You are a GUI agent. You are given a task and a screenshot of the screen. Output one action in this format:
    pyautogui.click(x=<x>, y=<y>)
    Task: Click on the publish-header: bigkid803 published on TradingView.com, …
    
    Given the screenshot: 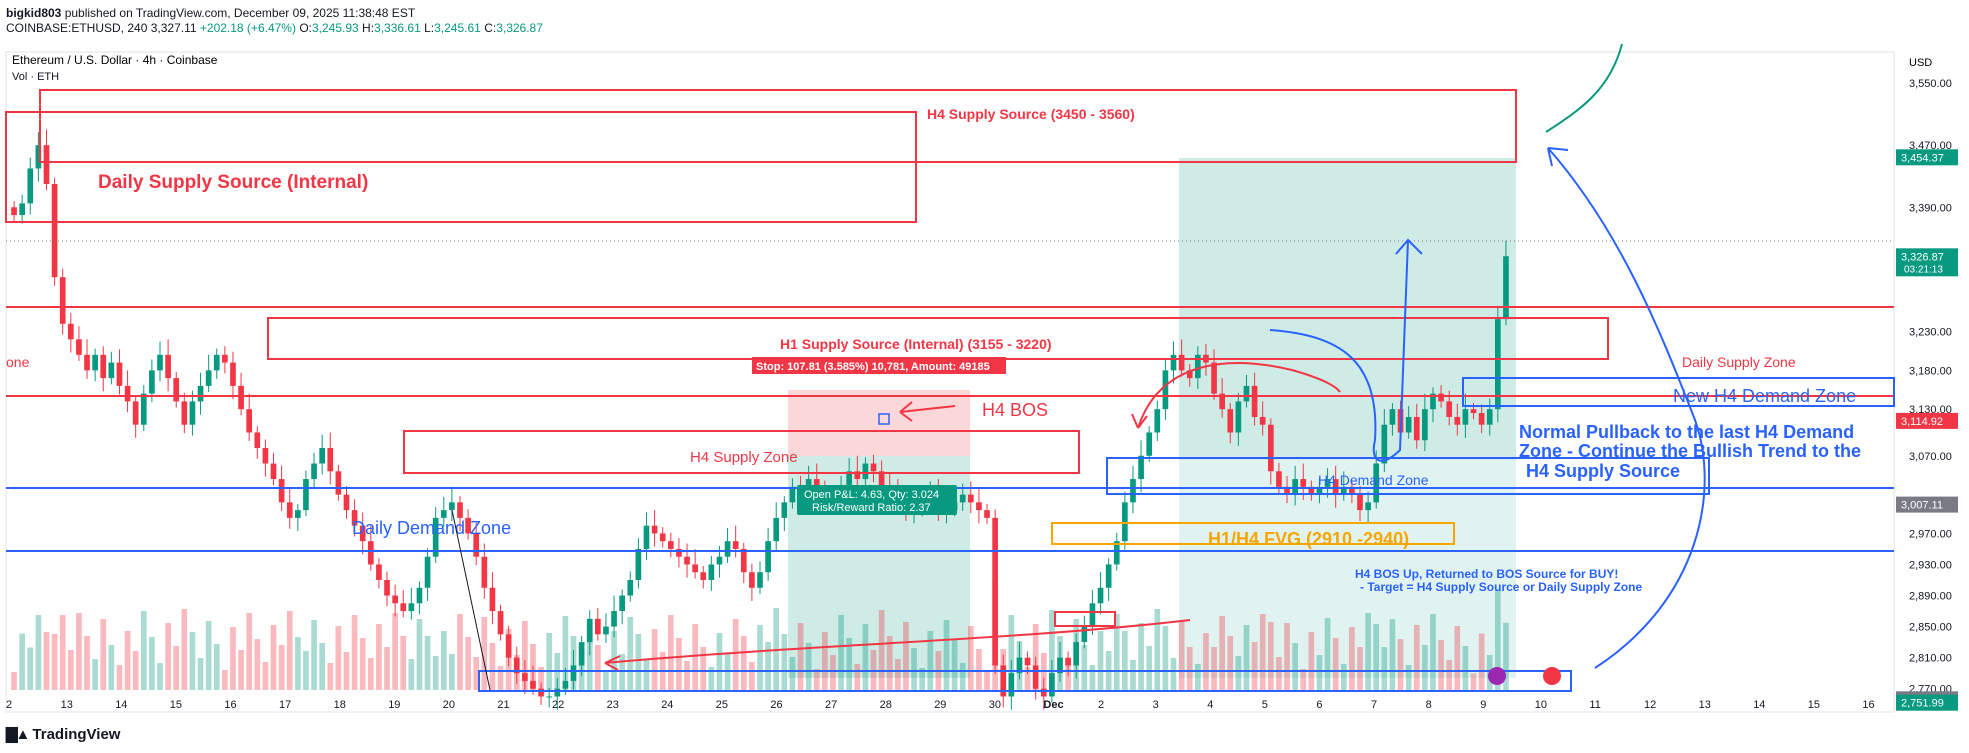 What is the action you would take?
    pyautogui.click(x=210, y=13)
    